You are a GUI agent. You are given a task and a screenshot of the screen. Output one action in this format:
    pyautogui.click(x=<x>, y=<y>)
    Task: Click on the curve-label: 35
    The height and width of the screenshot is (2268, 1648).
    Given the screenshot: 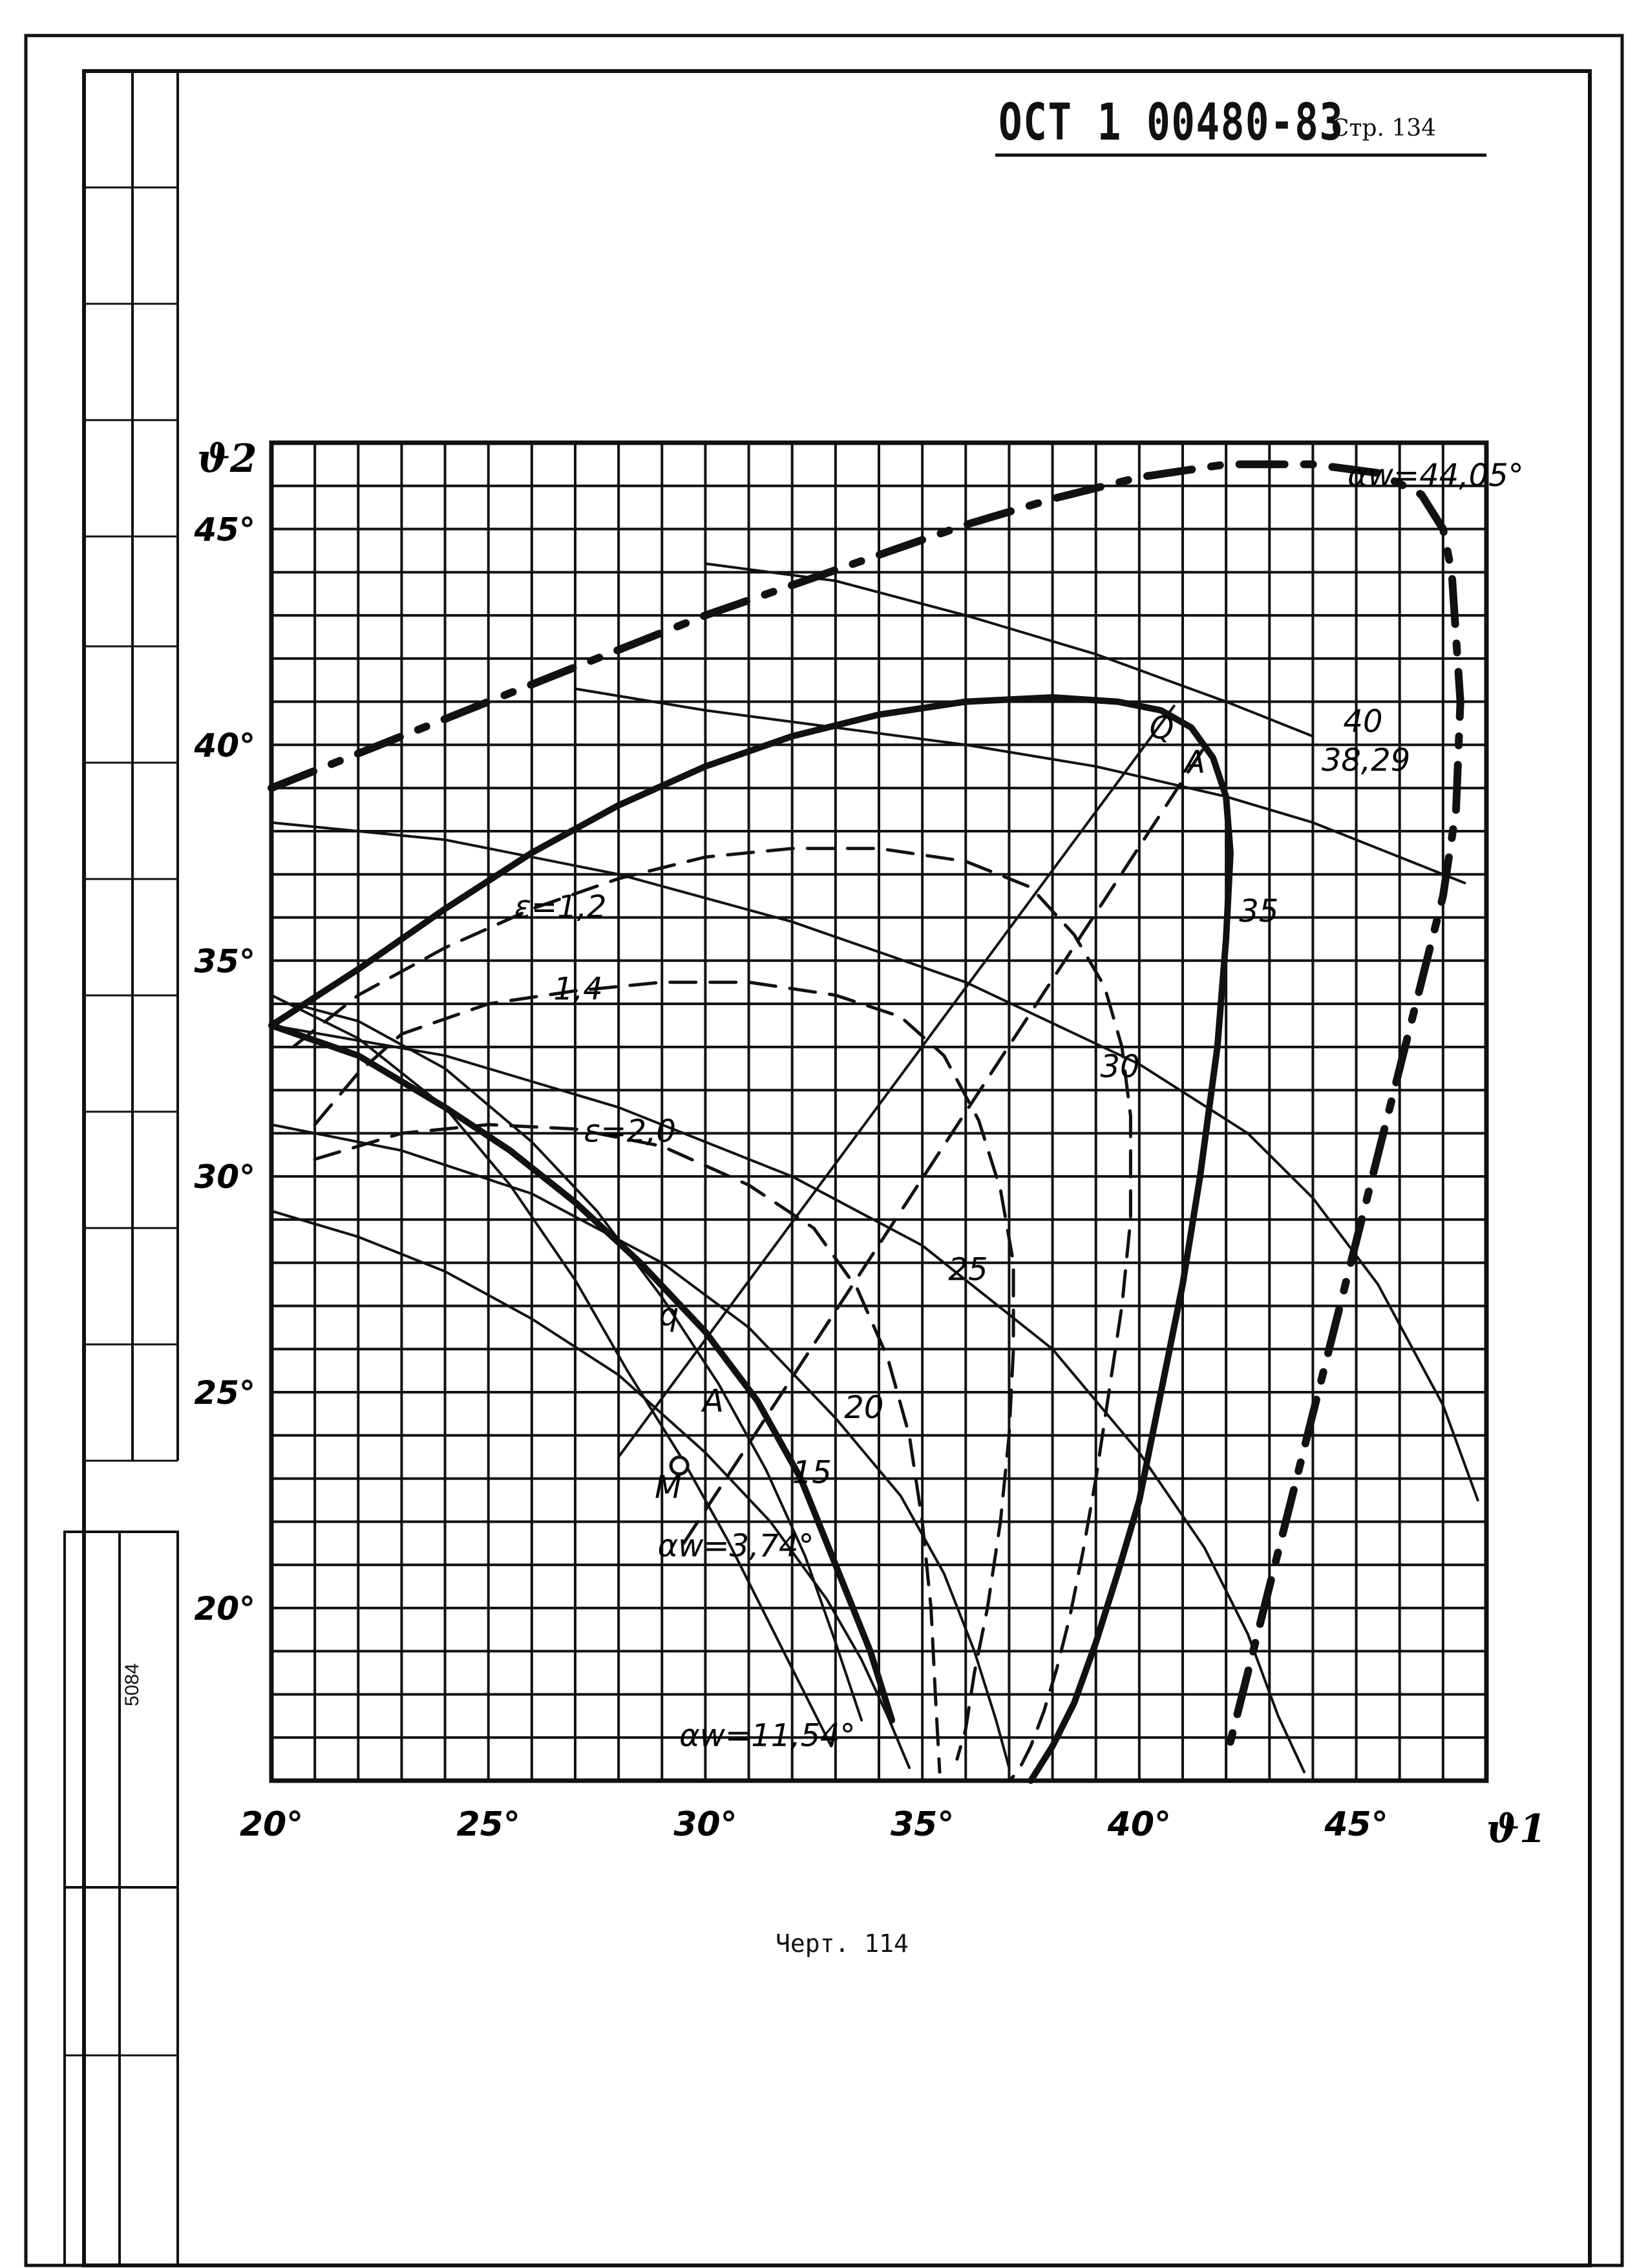 What is the action you would take?
    pyautogui.click(x=1258, y=911)
    